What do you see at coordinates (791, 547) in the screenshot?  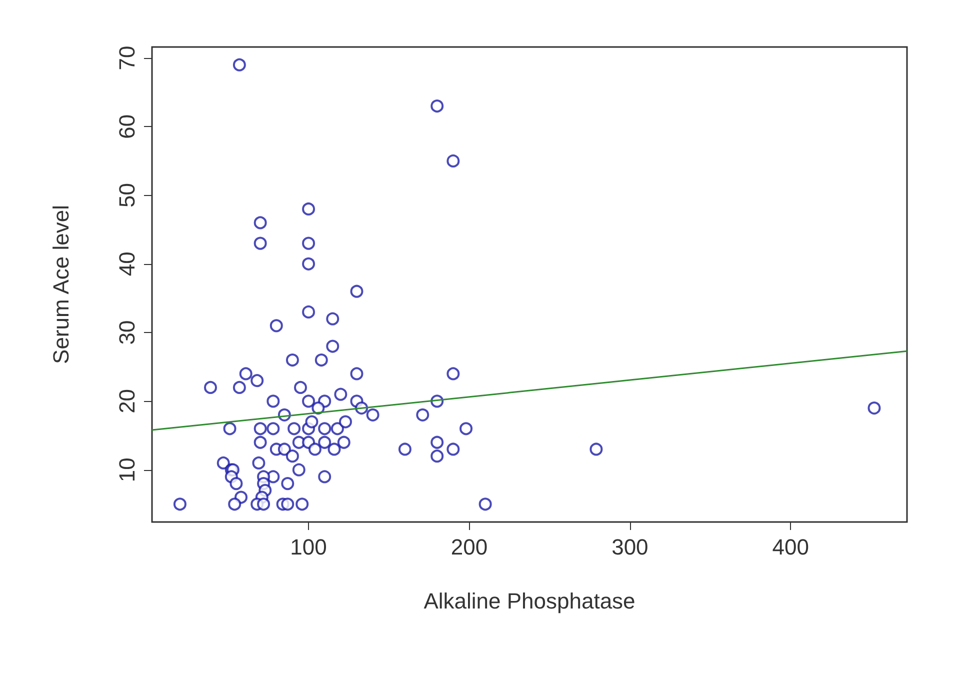 I see `x-tick-label: 400` at bounding box center [791, 547].